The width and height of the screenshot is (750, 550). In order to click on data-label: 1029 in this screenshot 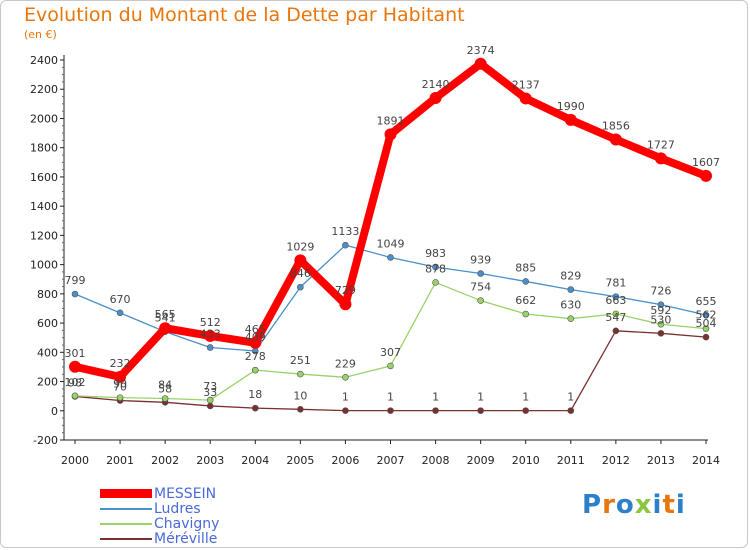, I will do `click(300, 246)`.